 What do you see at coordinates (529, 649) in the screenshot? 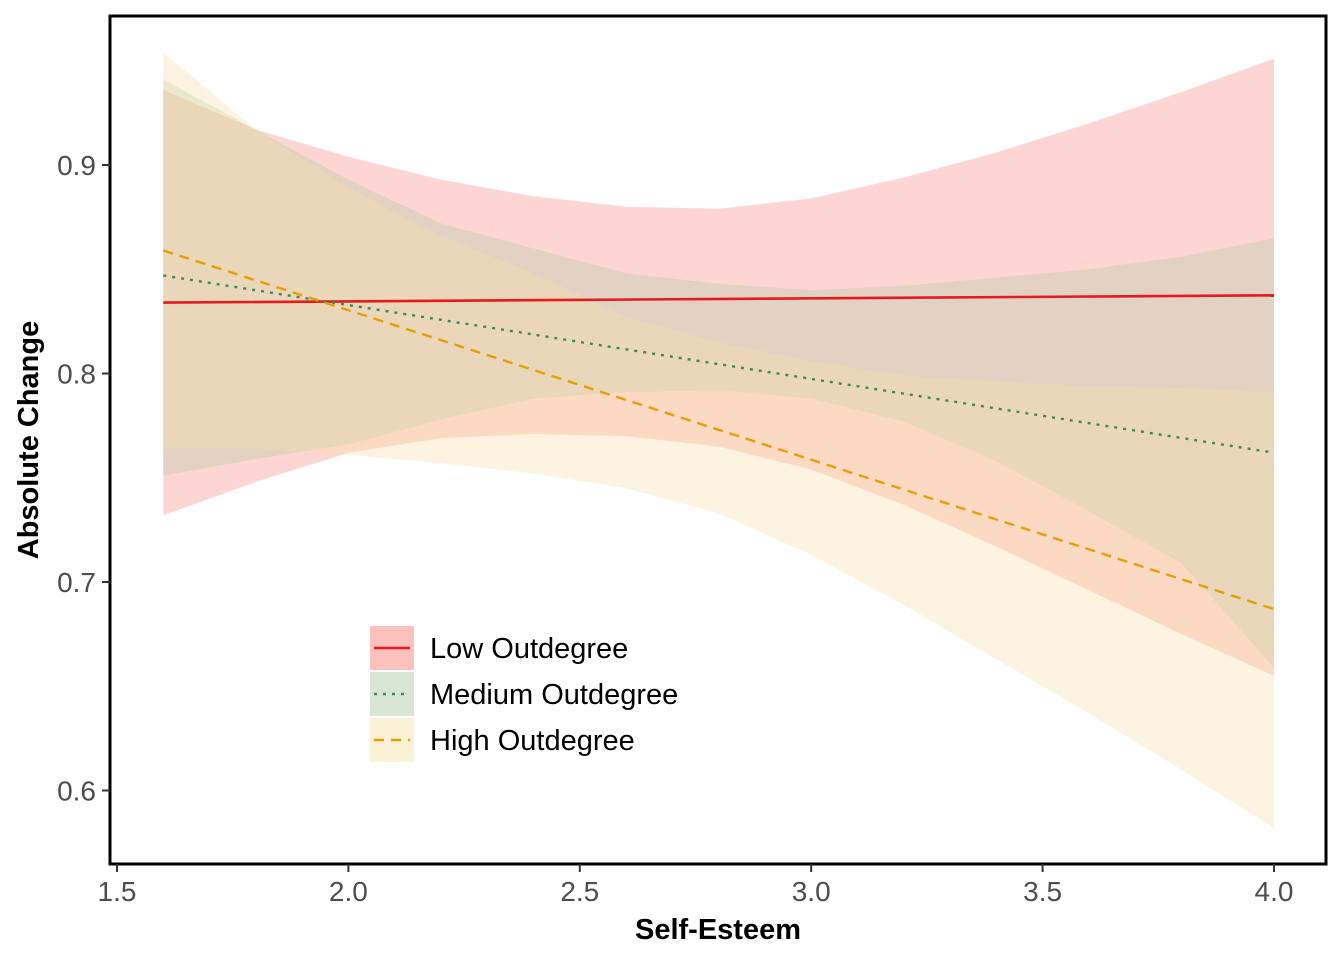
I see `legend-label: Low Outdegree` at bounding box center [529, 649].